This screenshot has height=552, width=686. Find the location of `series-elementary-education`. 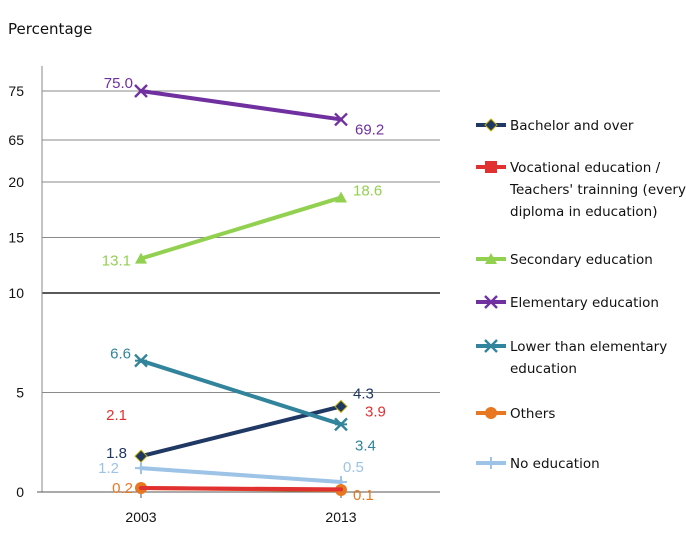

series-elementary-education is located at coordinates (241, 105).